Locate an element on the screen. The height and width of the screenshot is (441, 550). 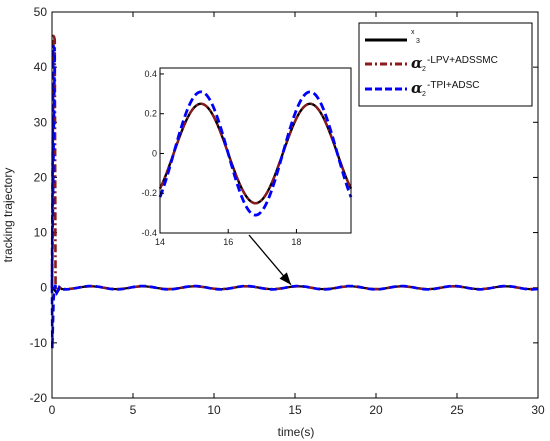
inset-y-tick-label: 0.2 is located at coordinates (150, 114).